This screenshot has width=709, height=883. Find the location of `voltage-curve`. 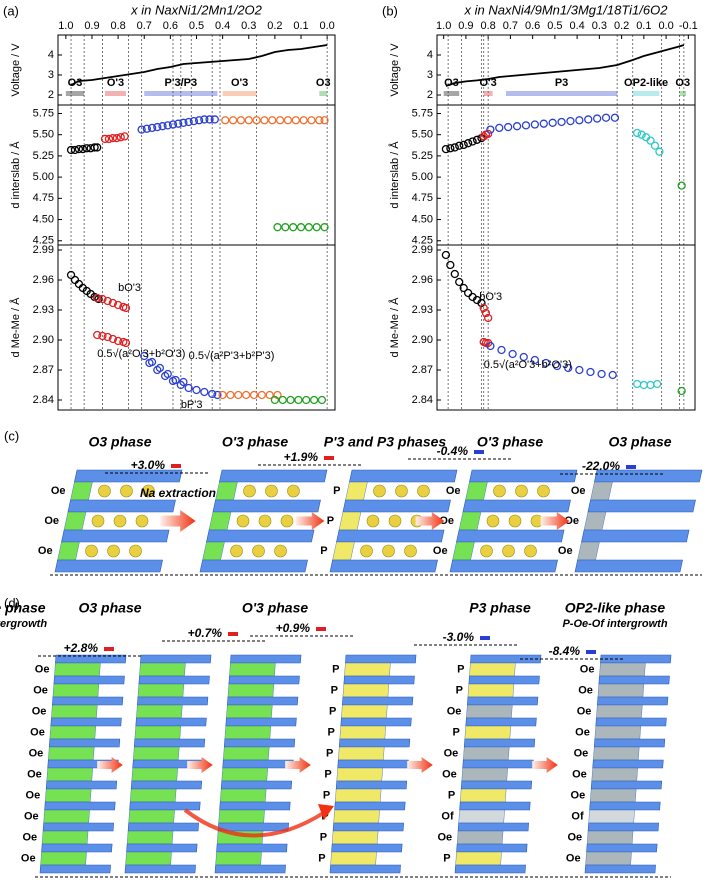

voltage-curve is located at coordinates (199, 65).